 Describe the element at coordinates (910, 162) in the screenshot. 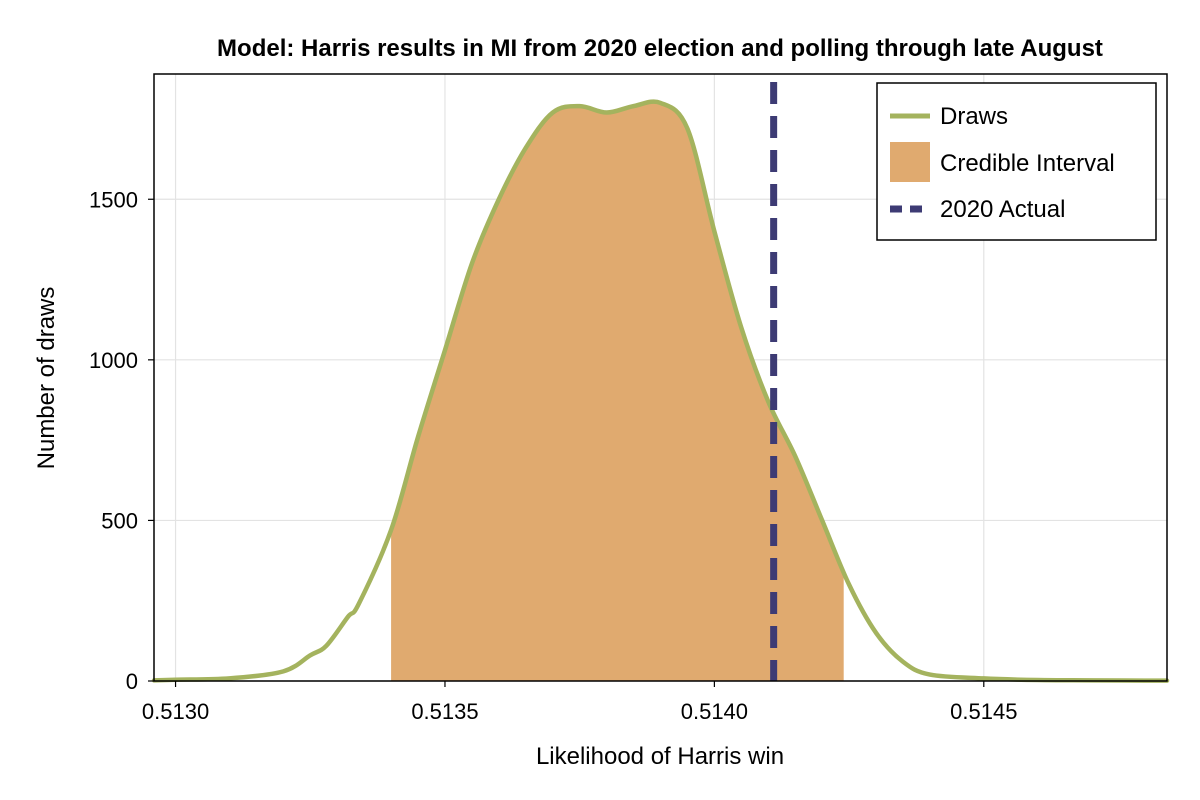

I see `legend-credible-interval-swatch` at that location.